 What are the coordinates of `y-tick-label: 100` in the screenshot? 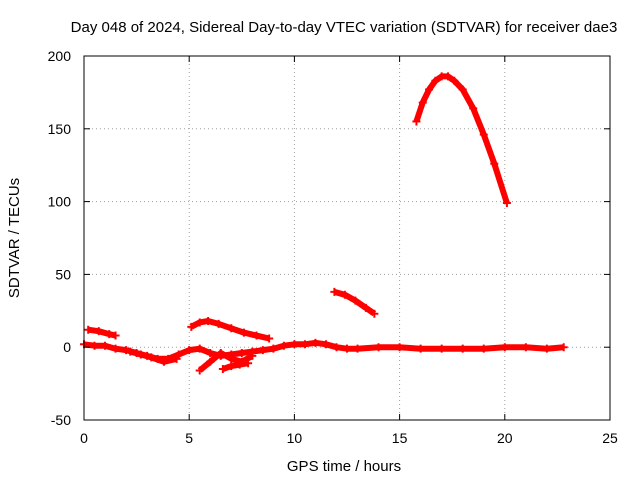 It's located at (60, 202).